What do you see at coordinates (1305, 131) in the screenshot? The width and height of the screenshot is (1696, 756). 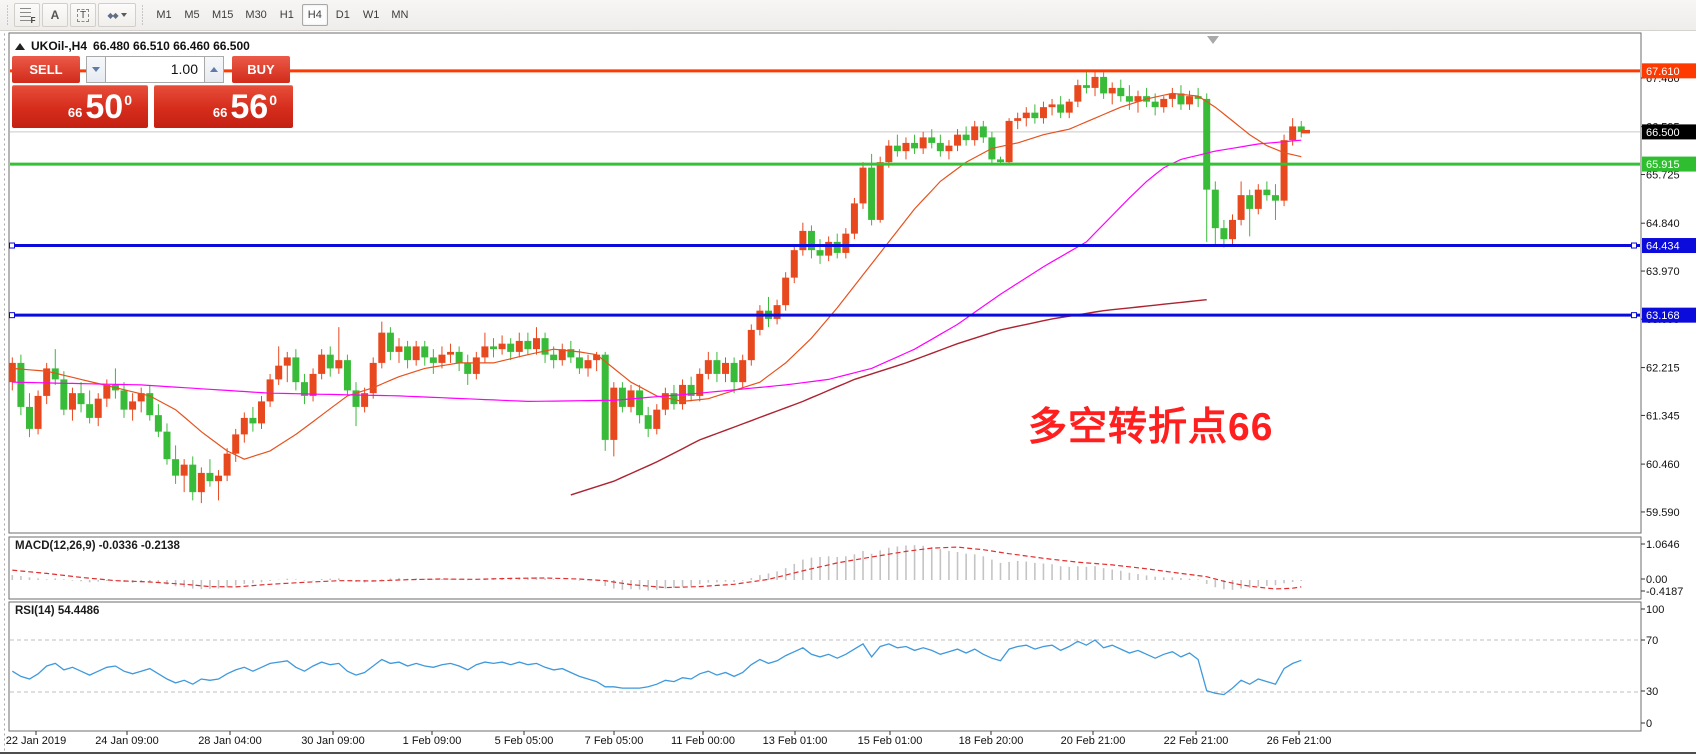 I see `last-price-dash` at bounding box center [1305, 131].